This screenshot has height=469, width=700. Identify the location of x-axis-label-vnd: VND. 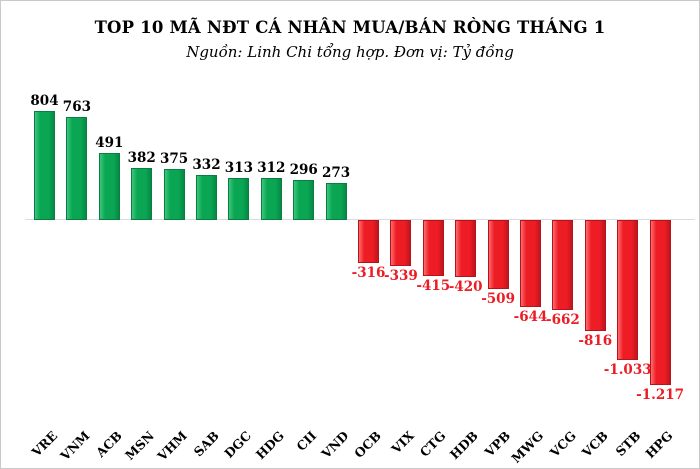
(335, 445).